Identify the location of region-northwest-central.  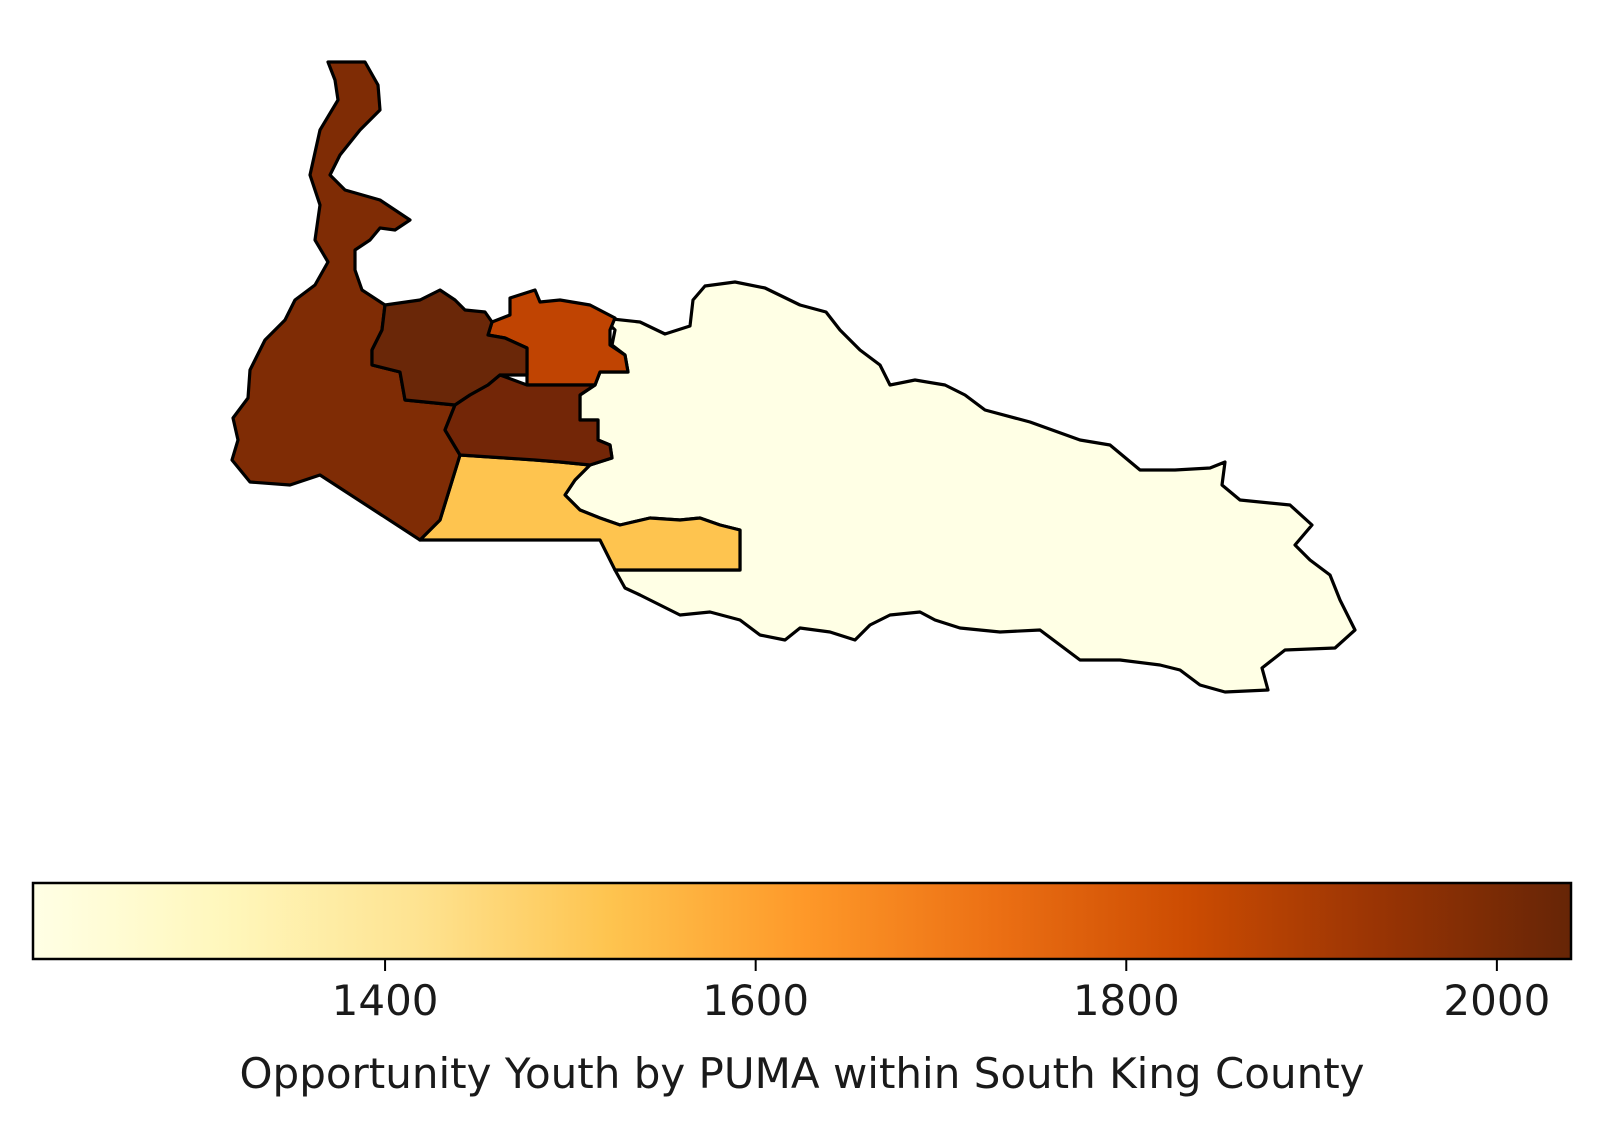
(449, 347).